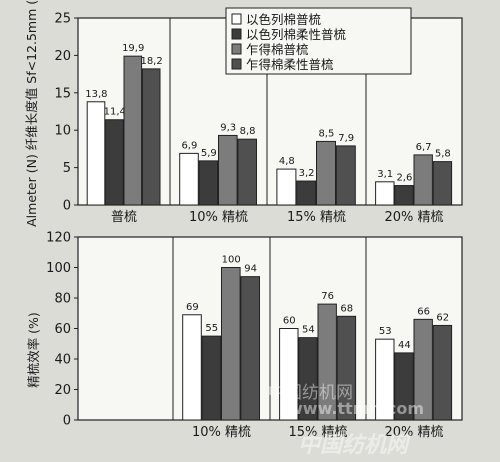  What do you see at coordinates (58, 238) in the screenshot?
I see `y-tick-label: 120` at bounding box center [58, 238].